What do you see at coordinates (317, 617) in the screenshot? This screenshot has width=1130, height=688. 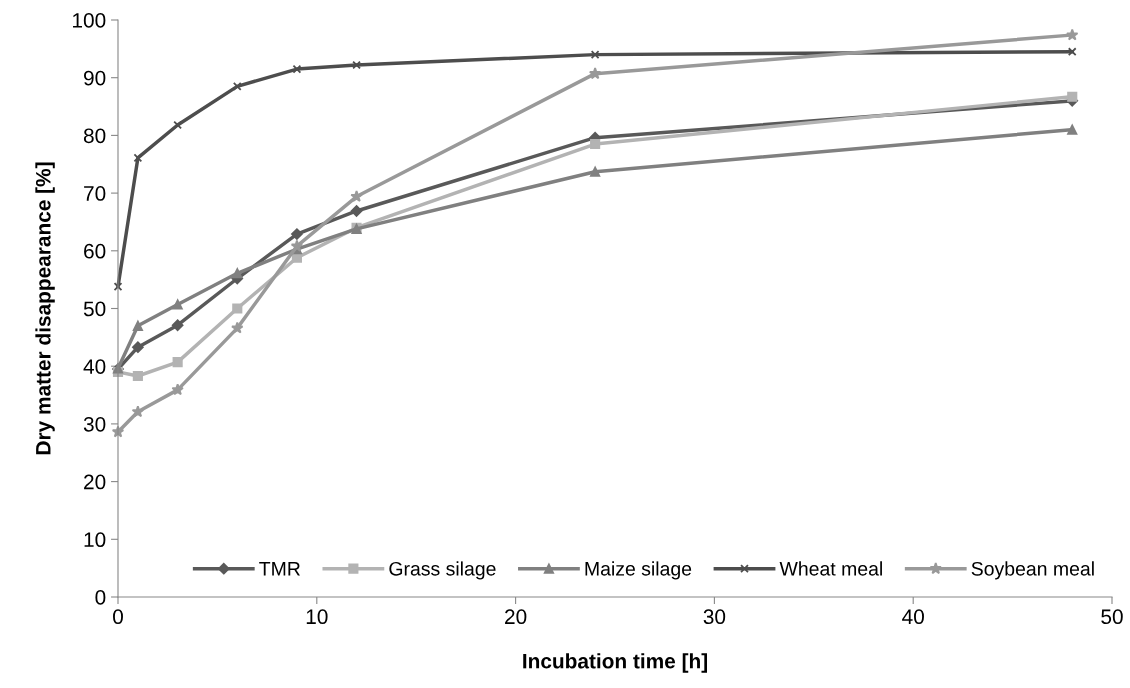 I see `x-tick-label: 10` at bounding box center [317, 617].